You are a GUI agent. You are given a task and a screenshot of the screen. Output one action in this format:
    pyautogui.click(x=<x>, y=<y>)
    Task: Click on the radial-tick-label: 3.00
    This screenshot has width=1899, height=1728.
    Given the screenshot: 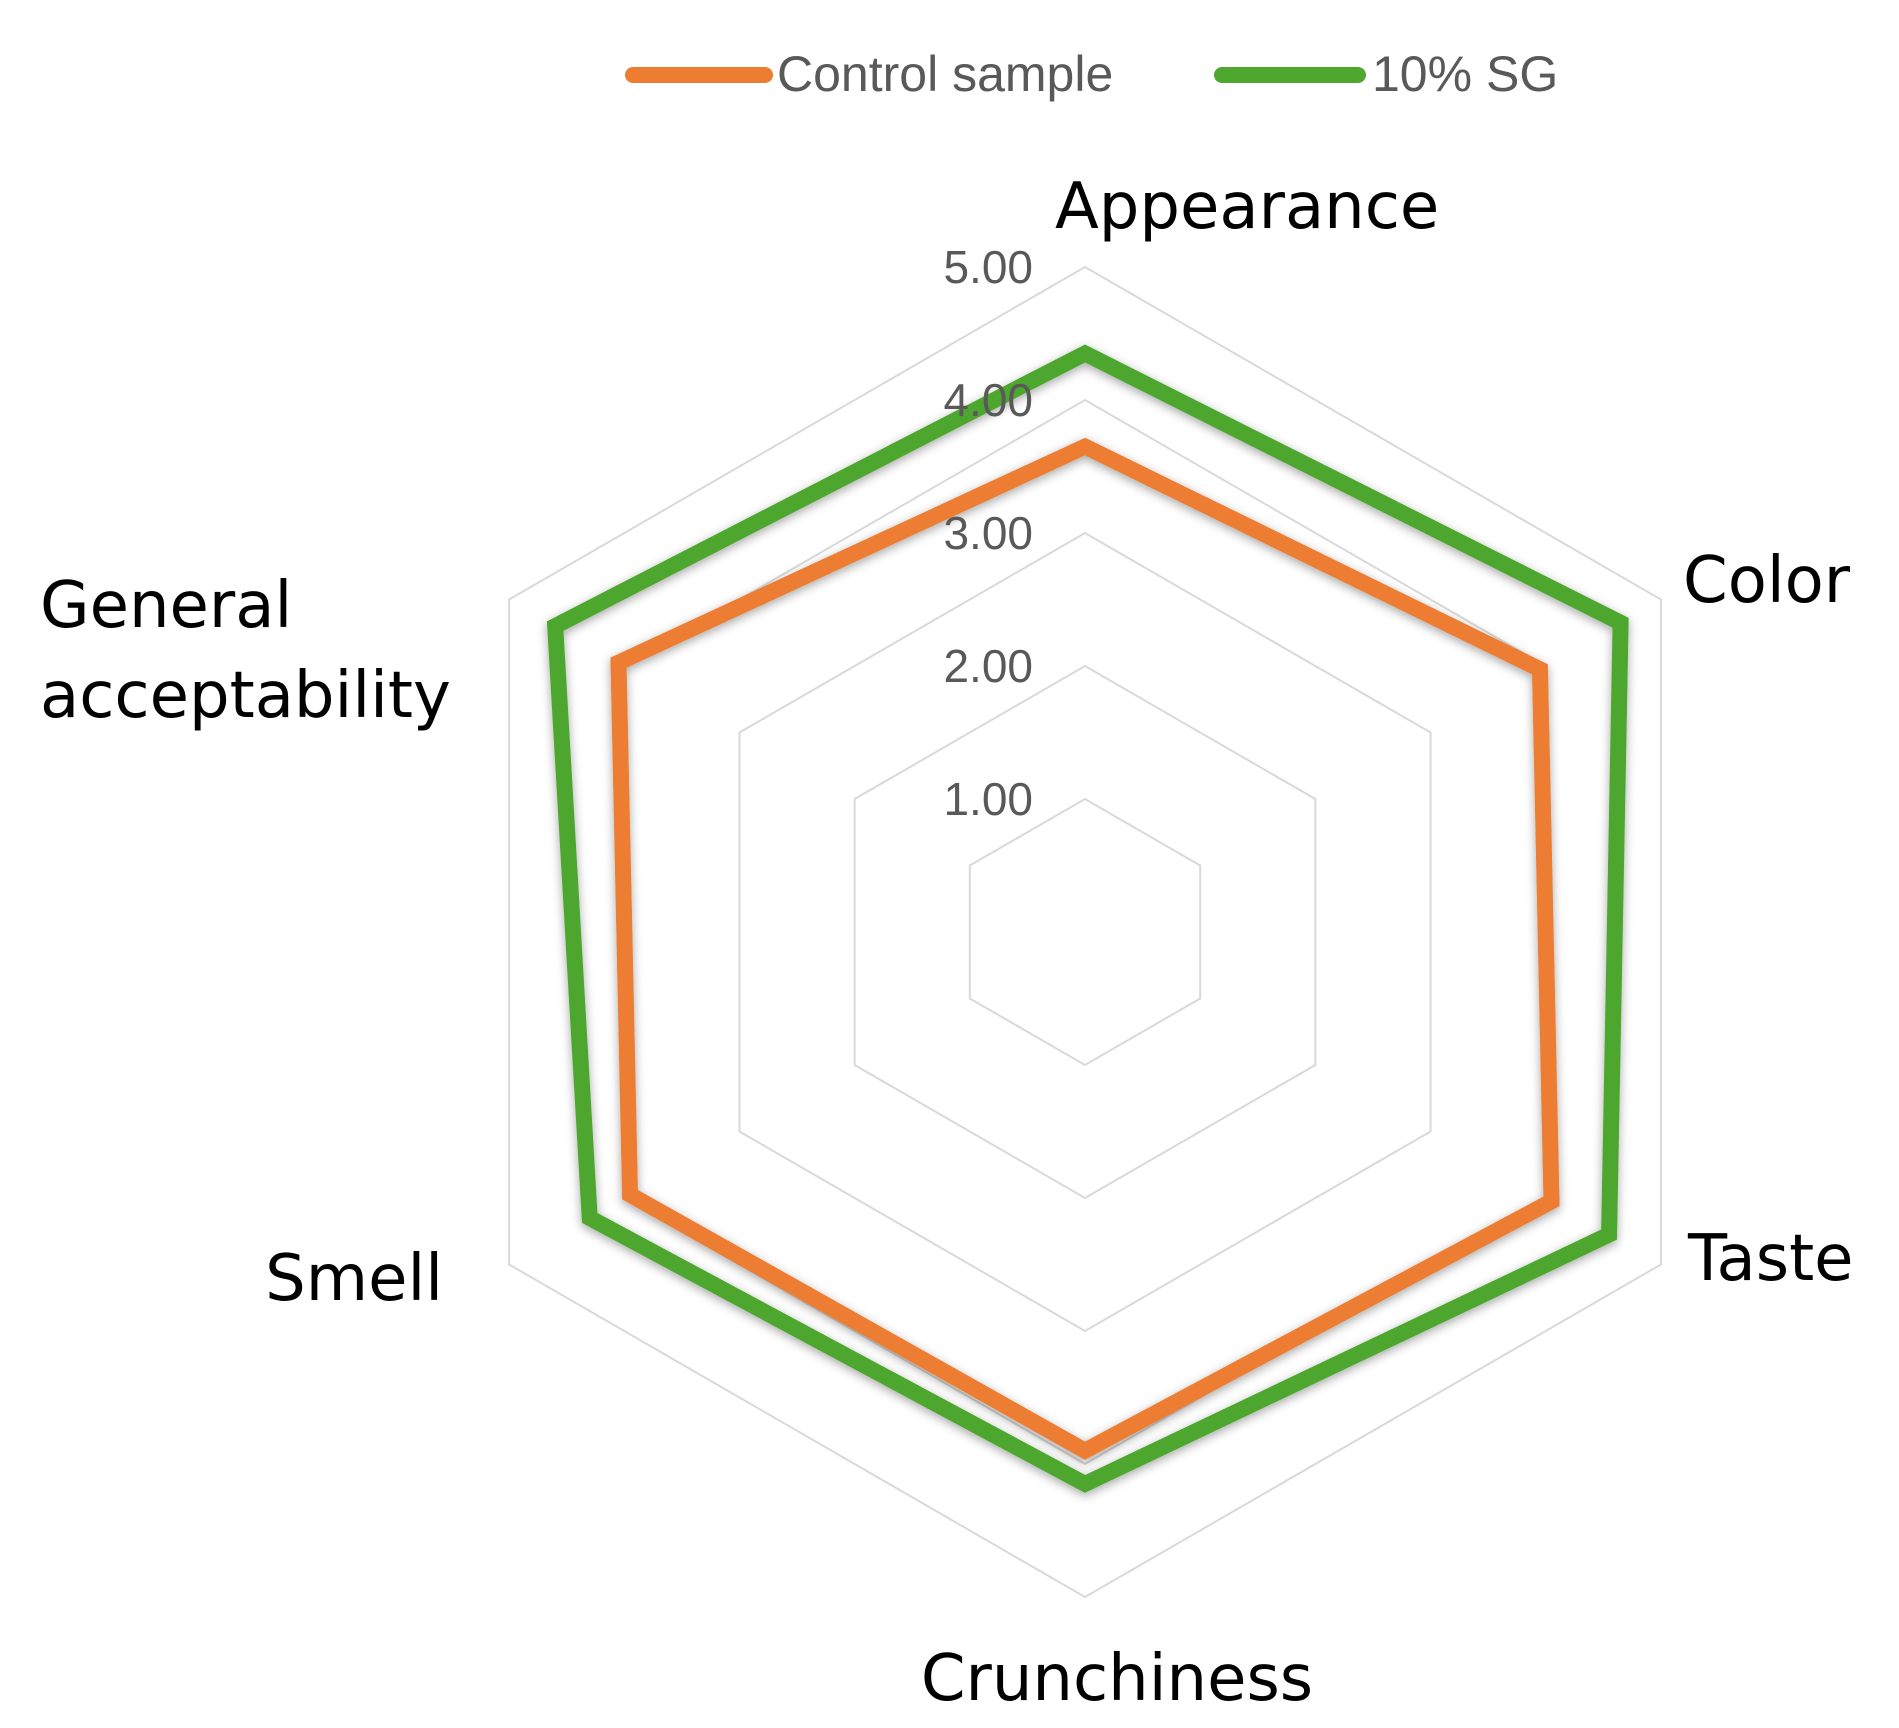 What is the action you would take?
    pyautogui.click(x=988, y=533)
    